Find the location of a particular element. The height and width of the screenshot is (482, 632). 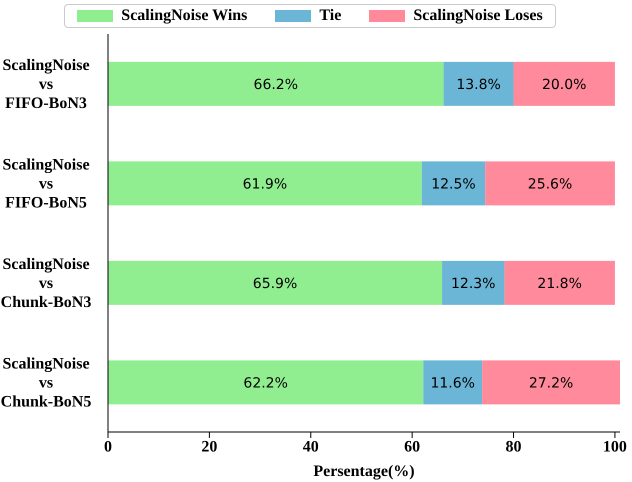

data-label: 11.6% is located at coordinates (452, 383).